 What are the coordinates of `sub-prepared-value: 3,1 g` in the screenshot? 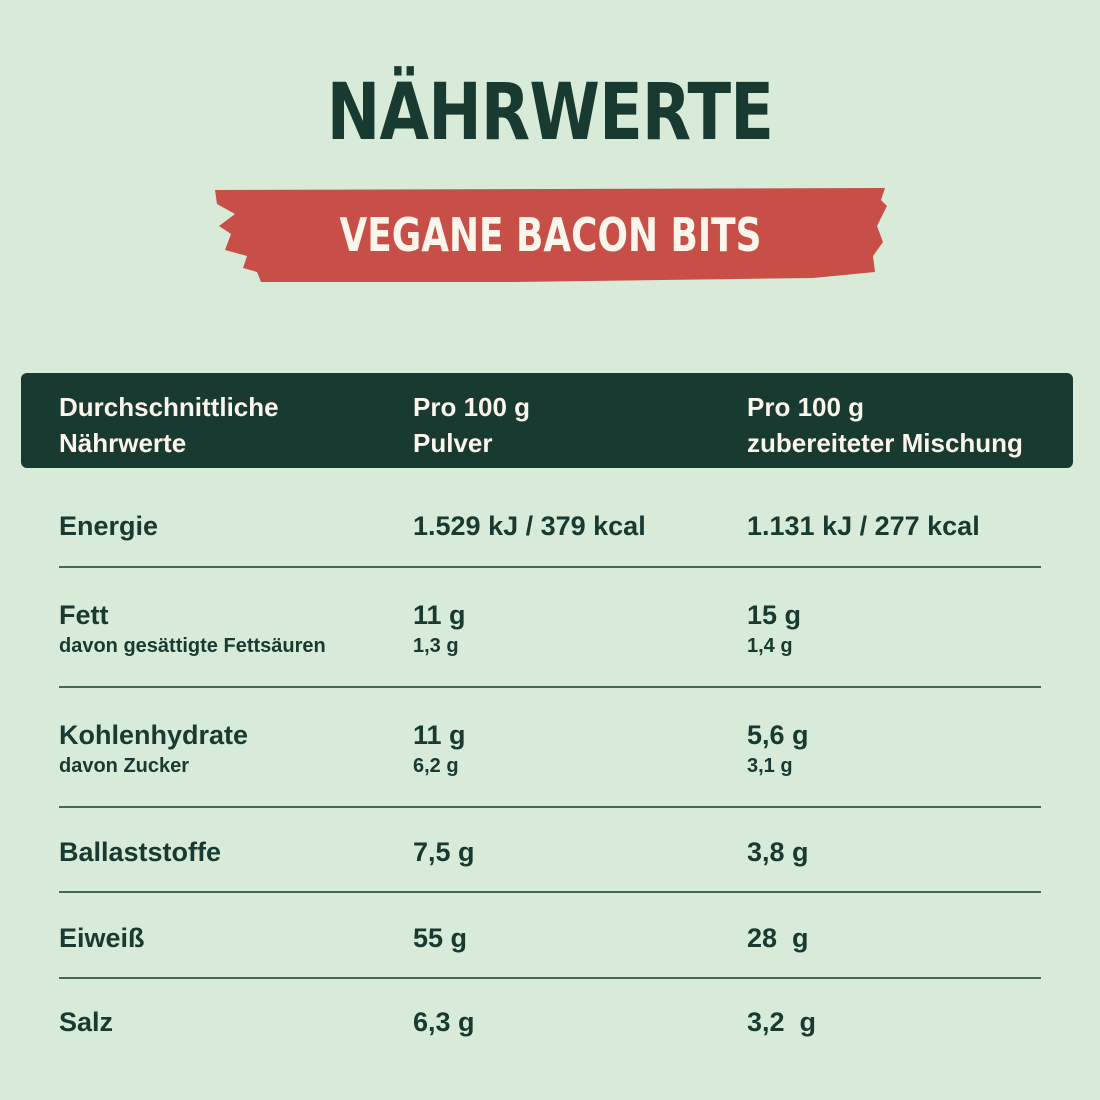 It's located at (770, 766).